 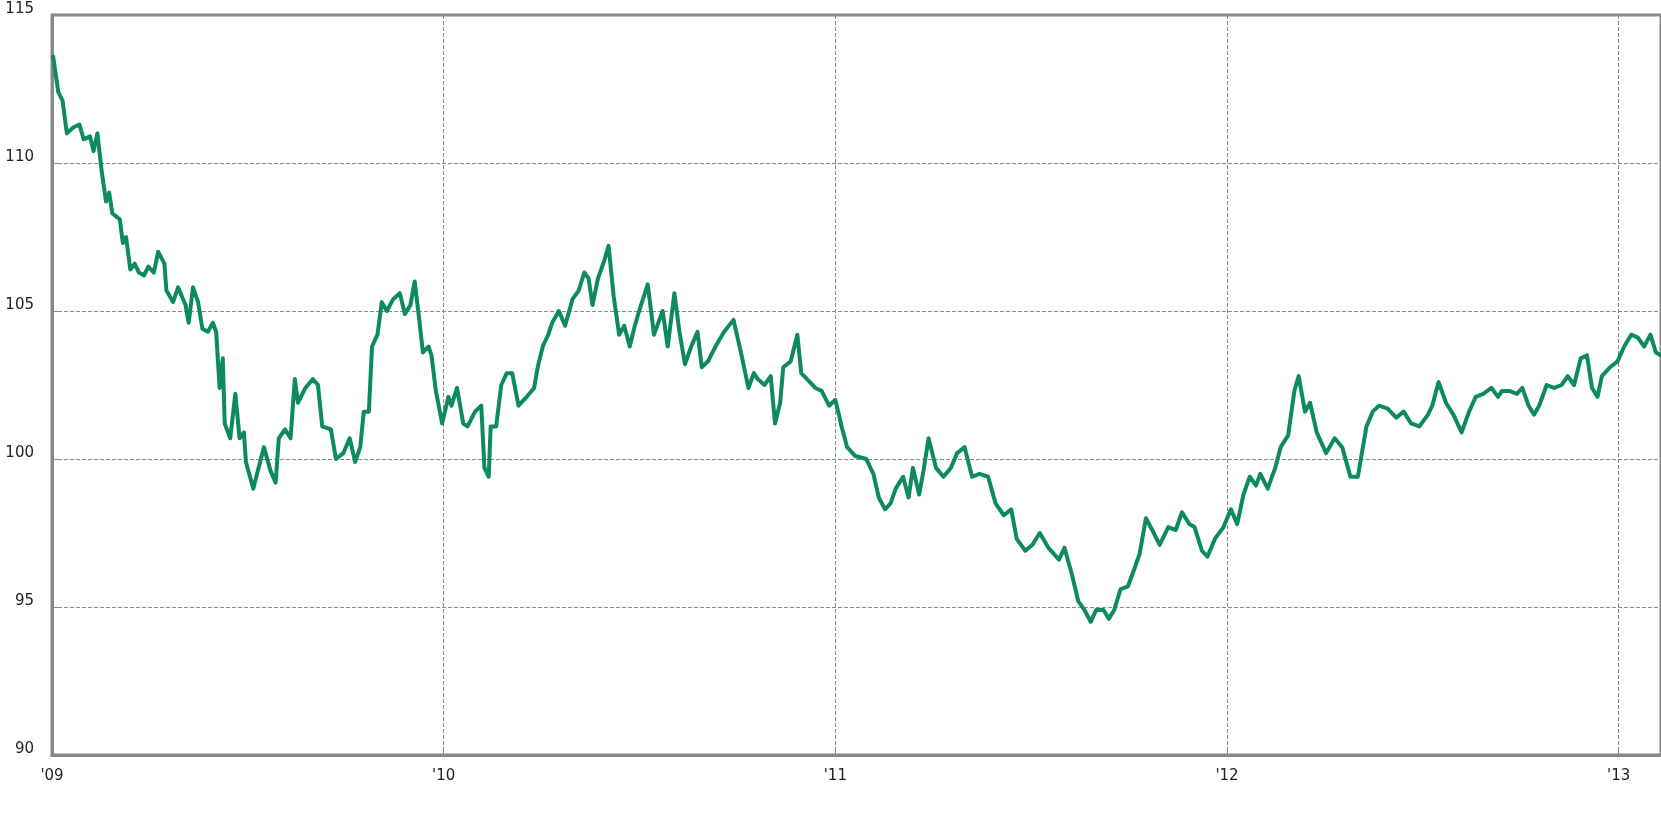 What do you see at coordinates (19, 8) in the screenshot?
I see `y-tick-label: 115` at bounding box center [19, 8].